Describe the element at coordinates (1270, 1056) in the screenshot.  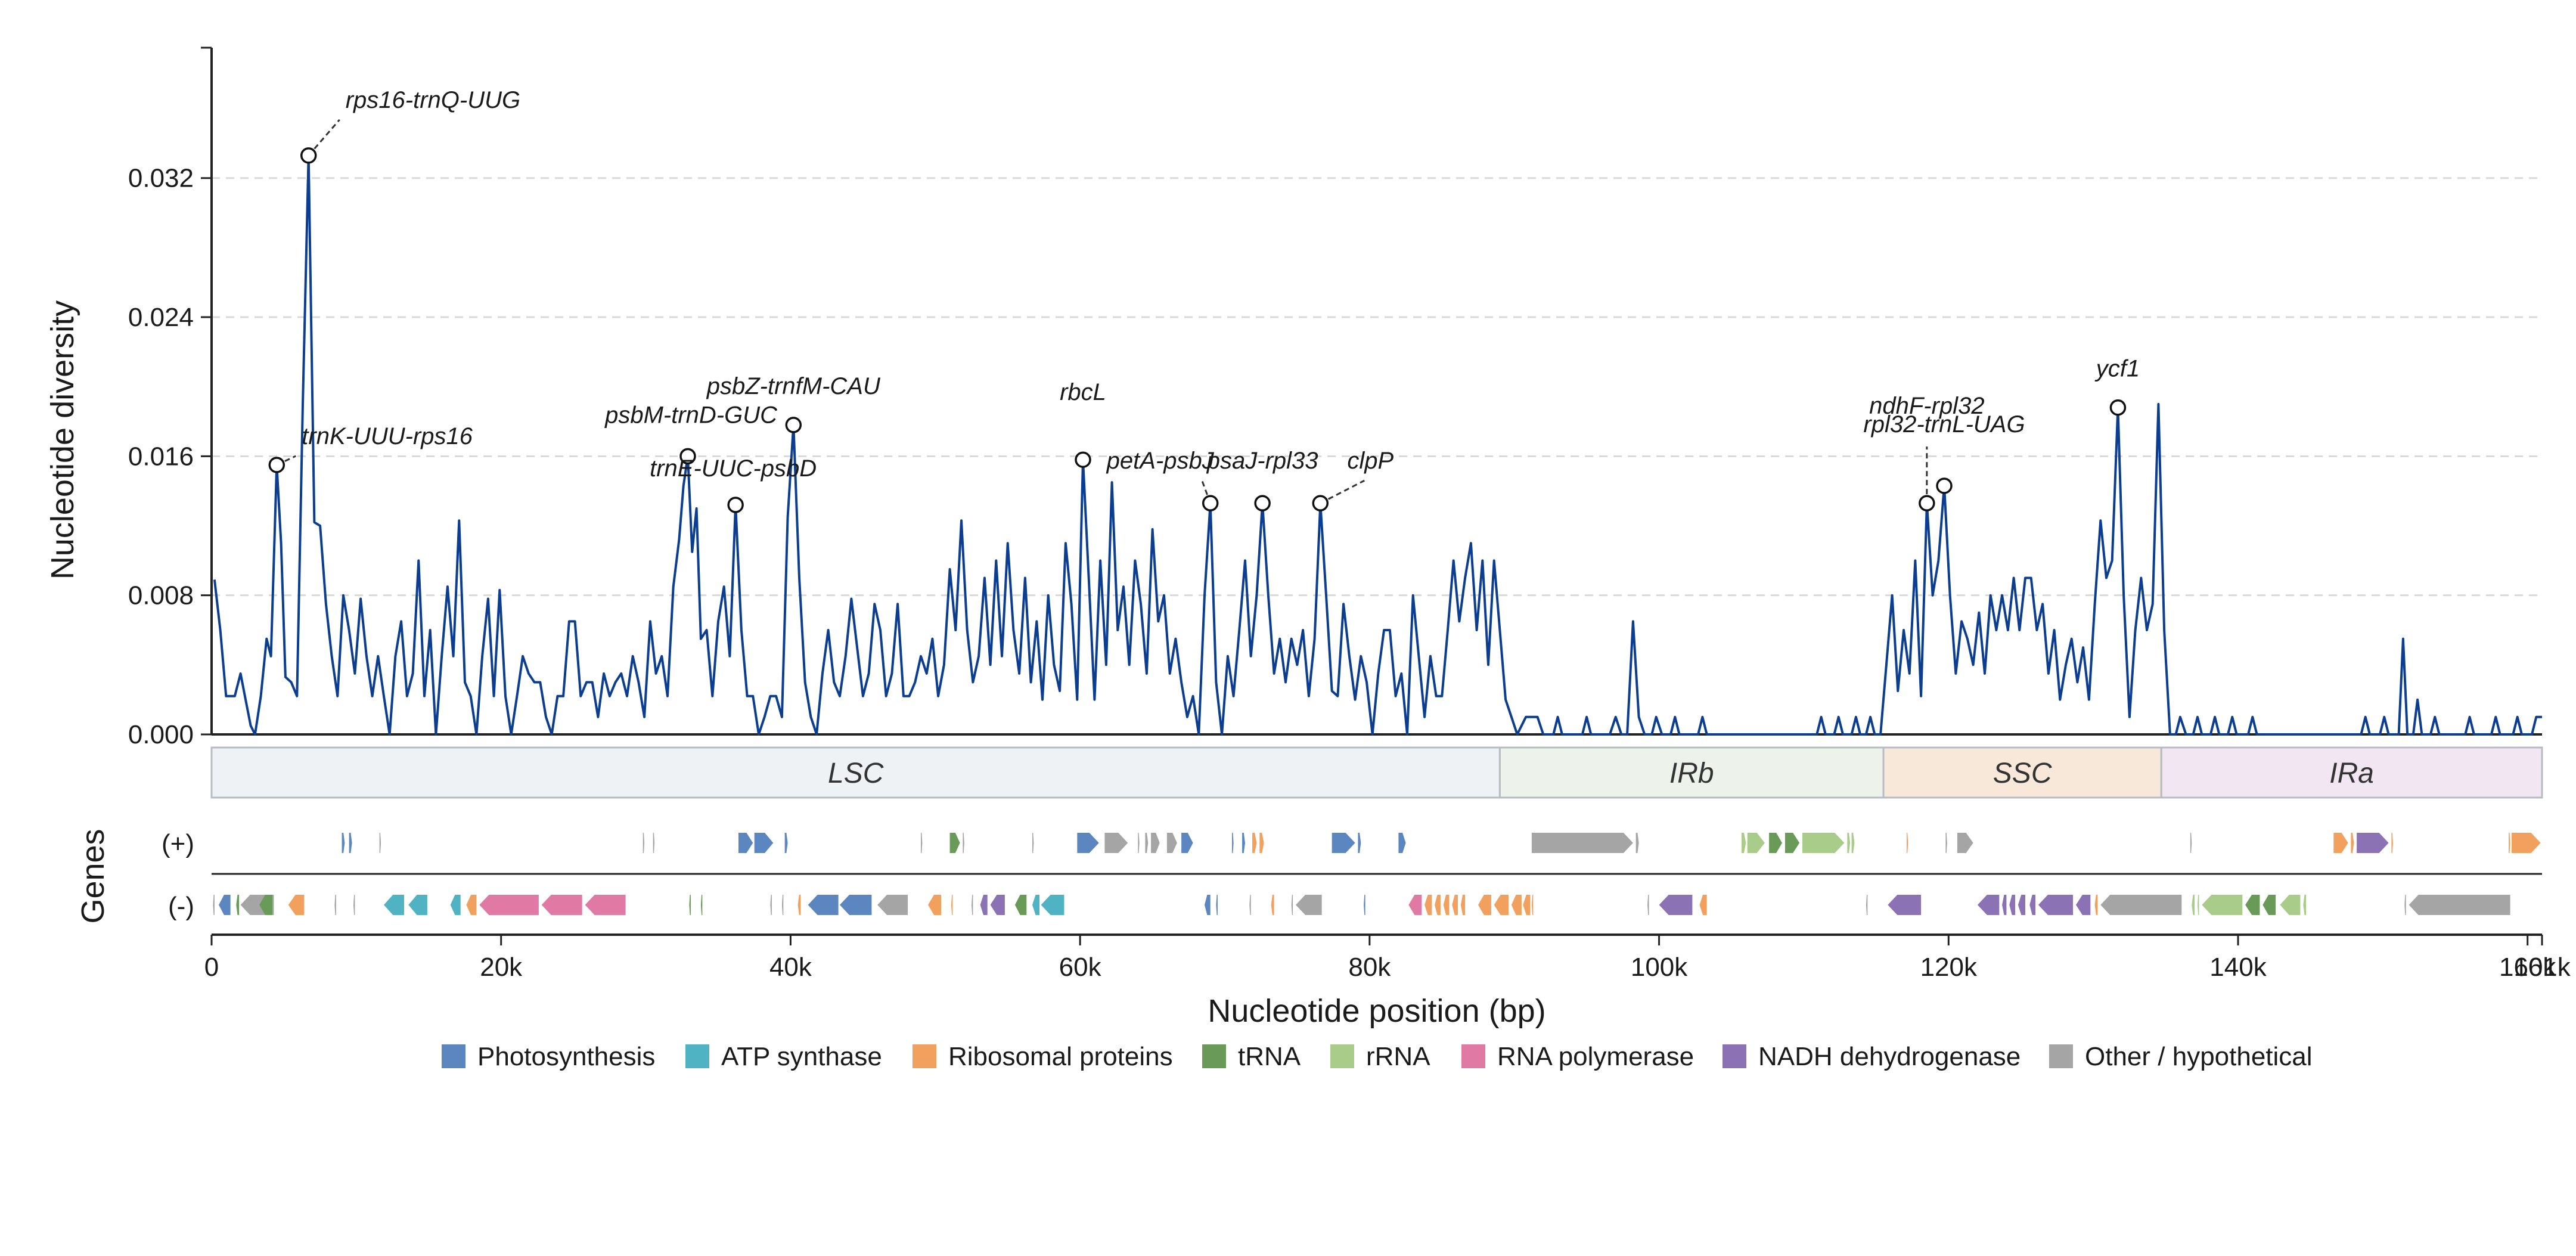
I see `legend-label: tRNA` at that location.